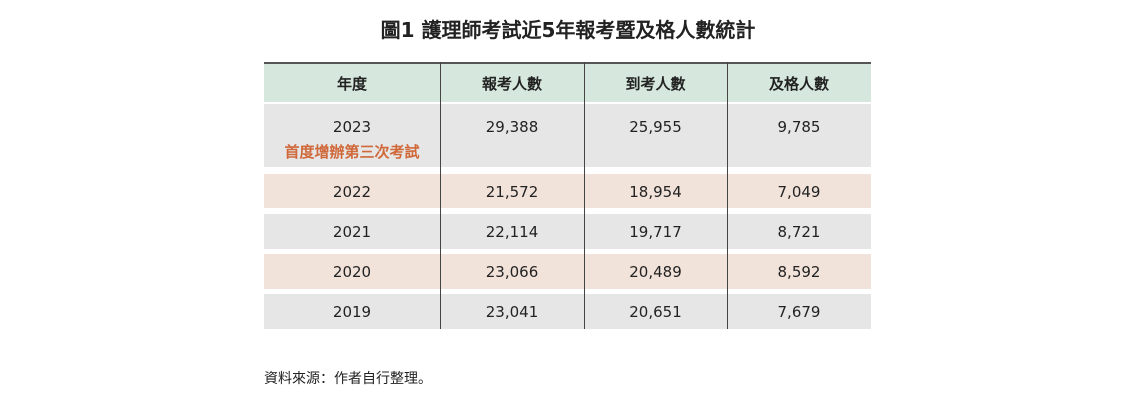 The height and width of the screenshot is (400, 1136). I want to click on row-note: 首度增辦第三次考試, so click(352, 152).